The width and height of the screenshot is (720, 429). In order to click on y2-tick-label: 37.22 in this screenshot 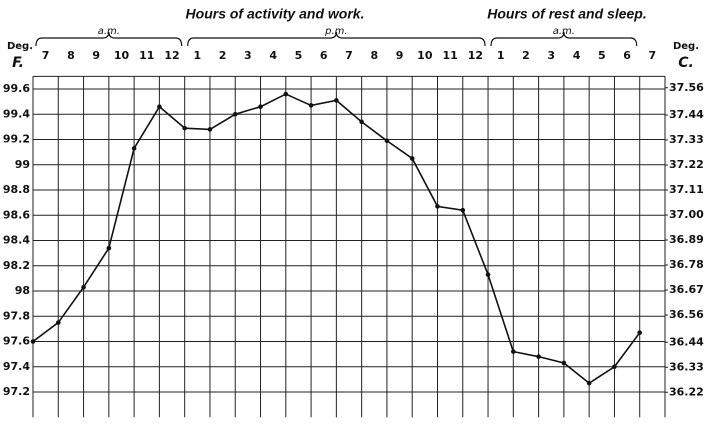, I will do `click(686, 164)`.